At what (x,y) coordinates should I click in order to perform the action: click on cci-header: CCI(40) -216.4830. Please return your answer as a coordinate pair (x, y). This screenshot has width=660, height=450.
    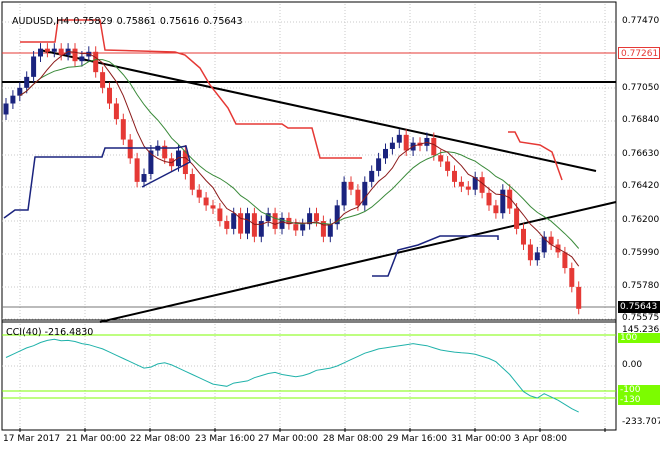
    Looking at the image, I should click on (50, 332).